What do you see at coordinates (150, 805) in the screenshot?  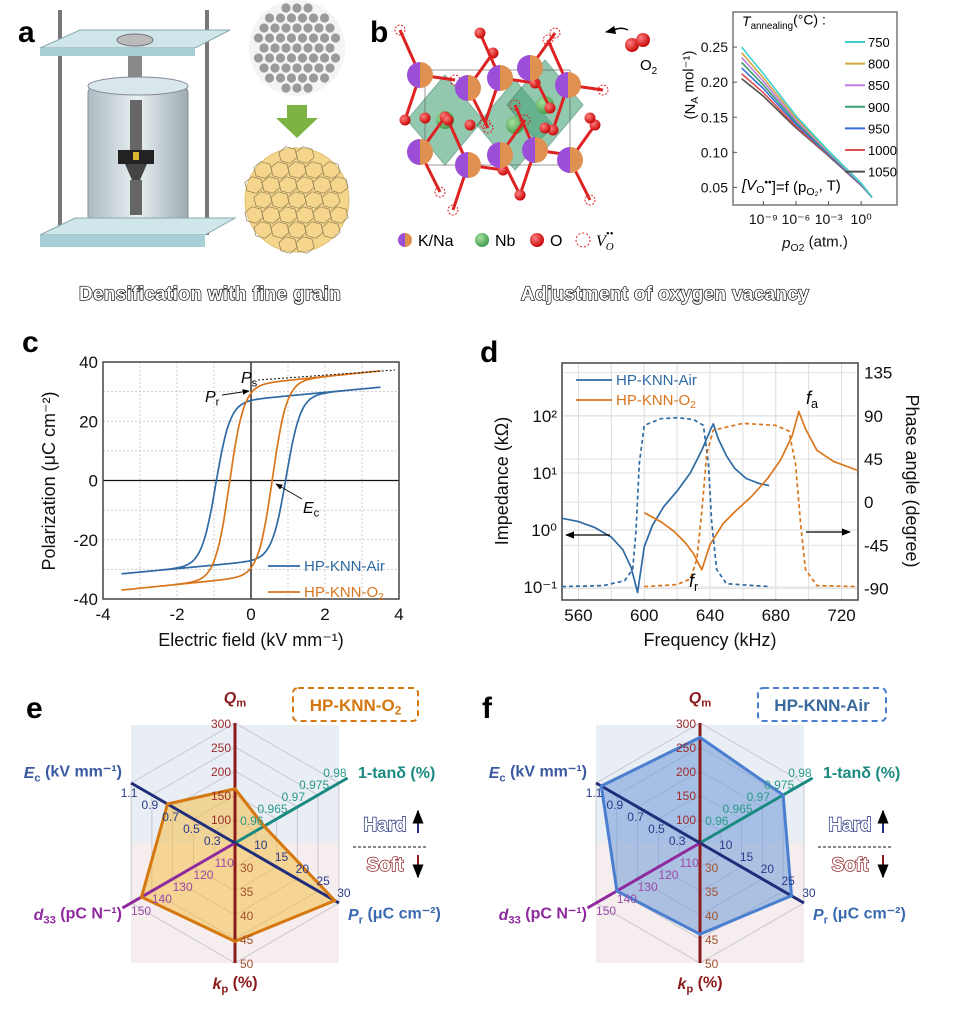 I see `radar-tick-ec: 0.9` at bounding box center [150, 805].